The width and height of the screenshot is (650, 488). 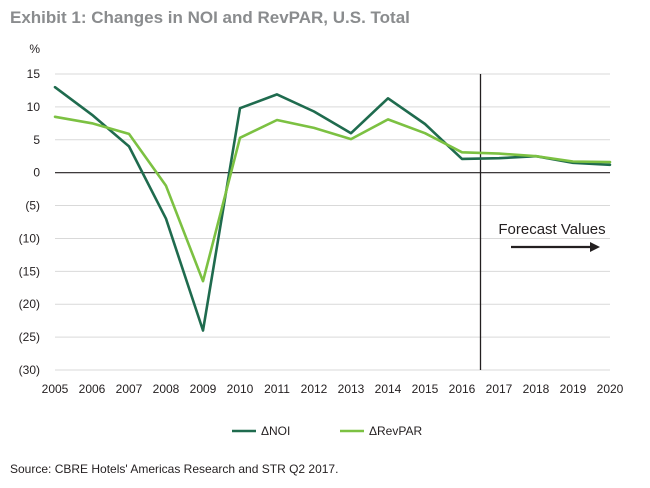 What do you see at coordinates (395, 431) in the screenshot?
I see `legend-label-revpar: ΔRevPAR` at bounding box center [395, 431].